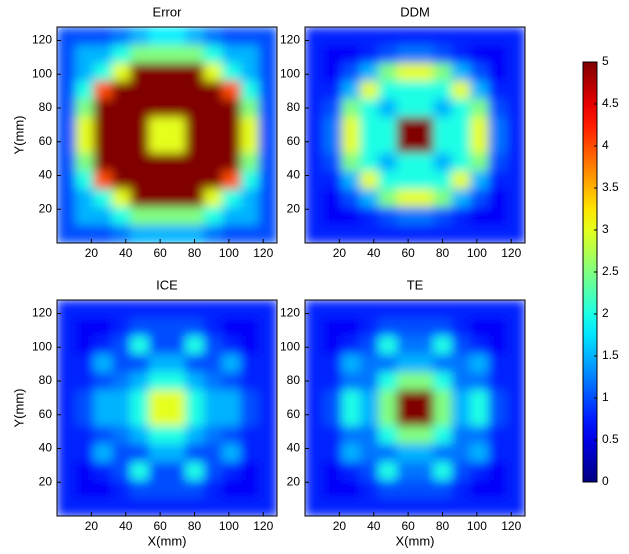  Describe the element at coordinates (374, 526) in the screenshot. I see `x-tick-label: 40` at that location.